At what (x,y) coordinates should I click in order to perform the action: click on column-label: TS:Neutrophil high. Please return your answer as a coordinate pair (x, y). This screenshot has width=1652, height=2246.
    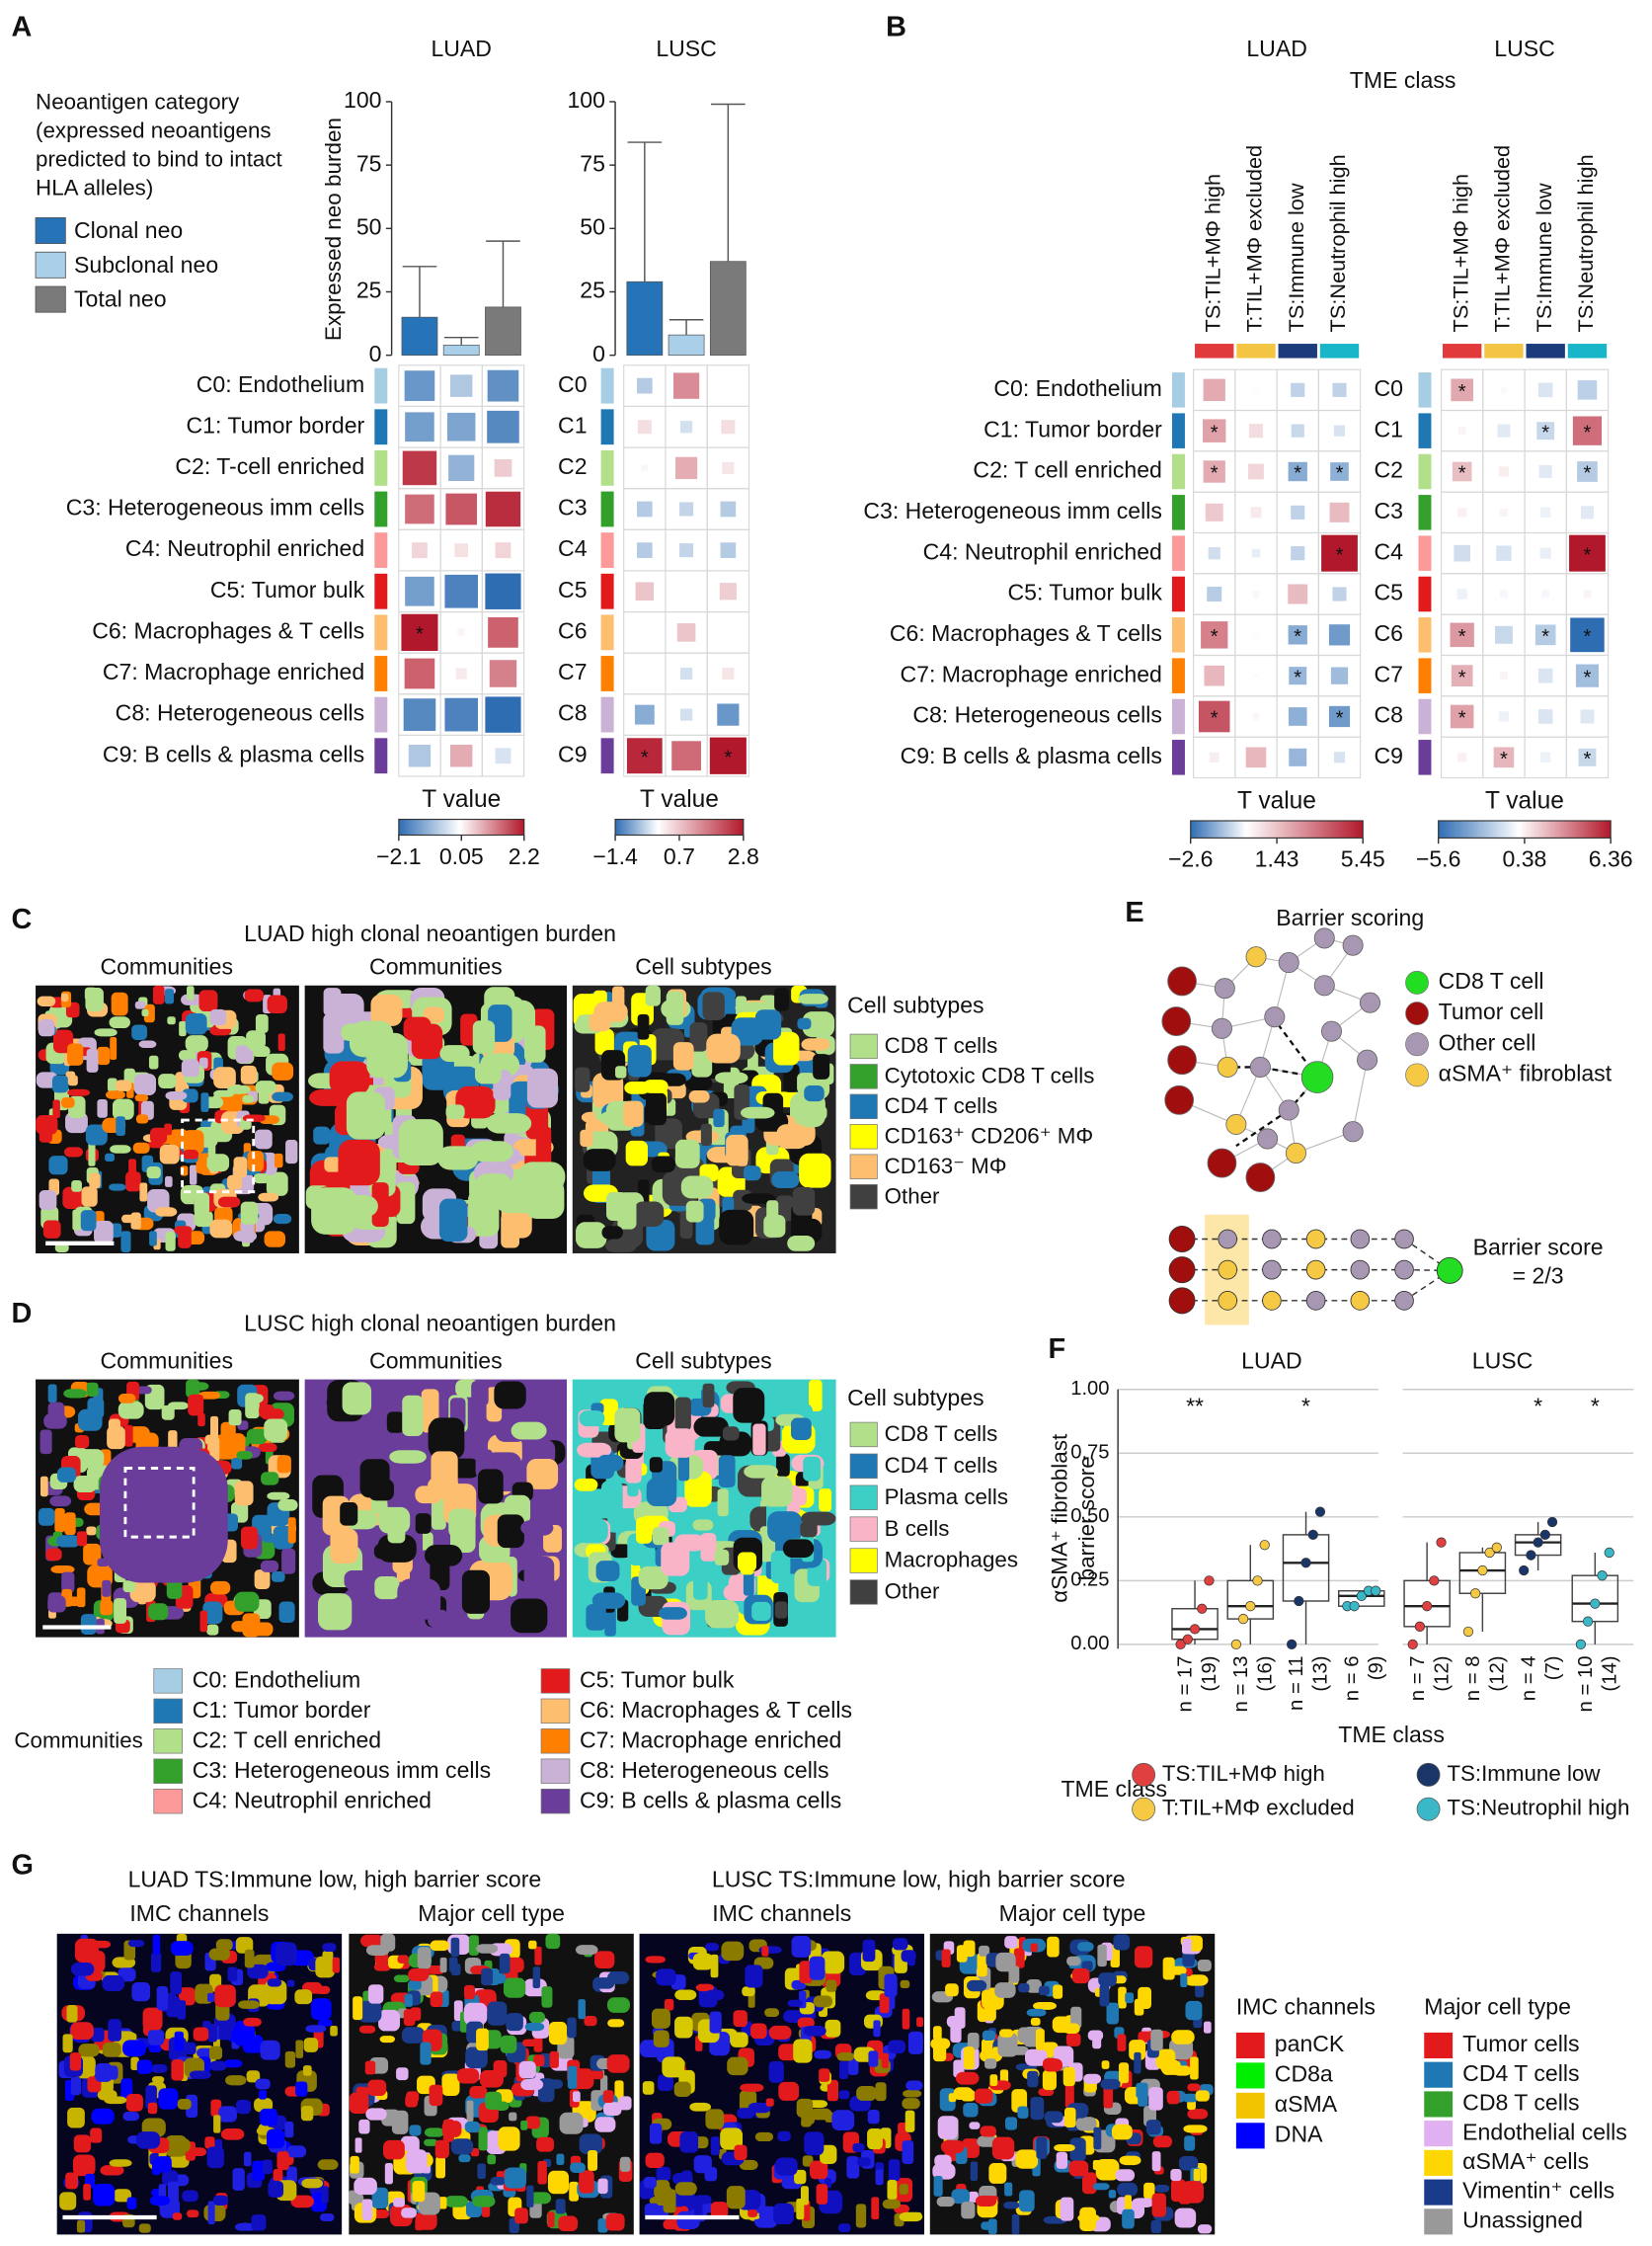
    Looking at the image, I should click on (1337, 243).